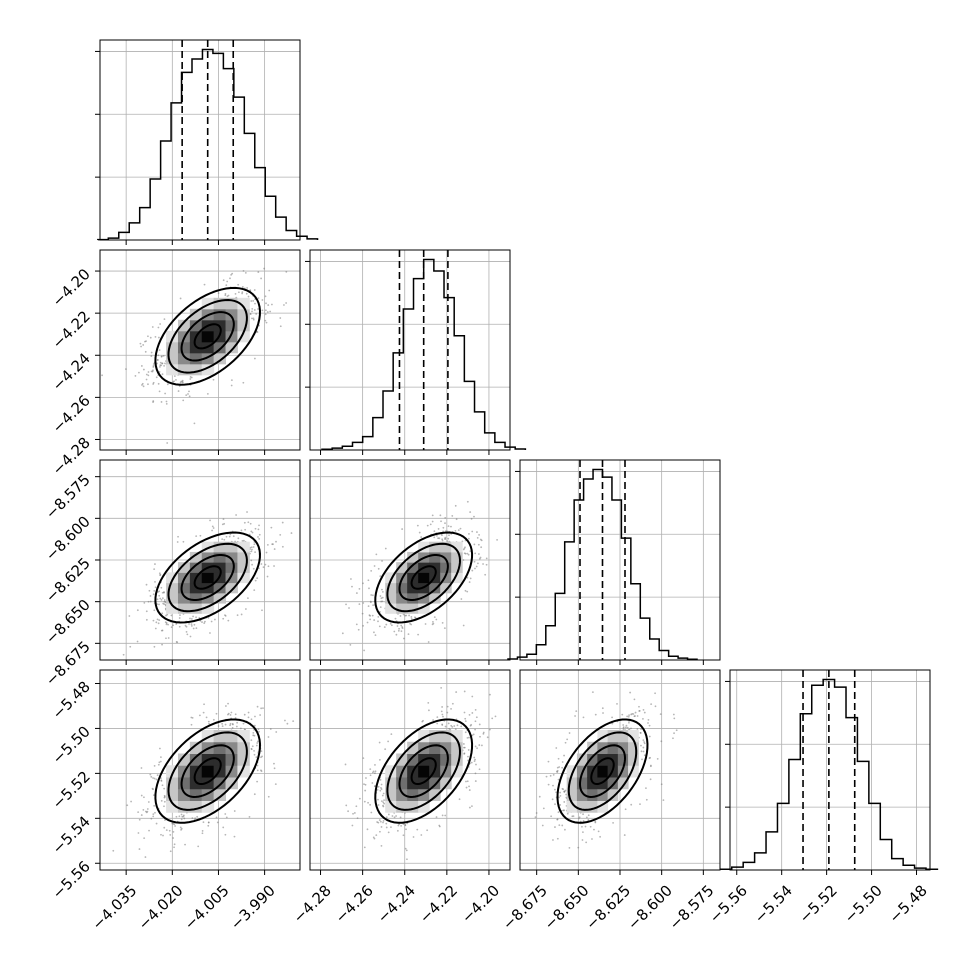 Image resolution: width=970 pixels, height=970 pixels. Describe the element at coordinates (525, 908) in the screenshot. I see `x-tick-label: −8.675` at that location.